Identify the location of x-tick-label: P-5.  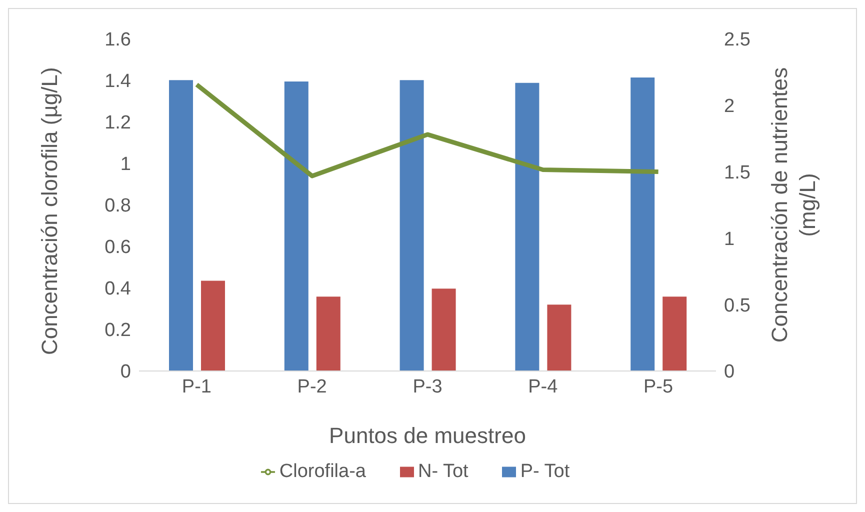
(659, 387).